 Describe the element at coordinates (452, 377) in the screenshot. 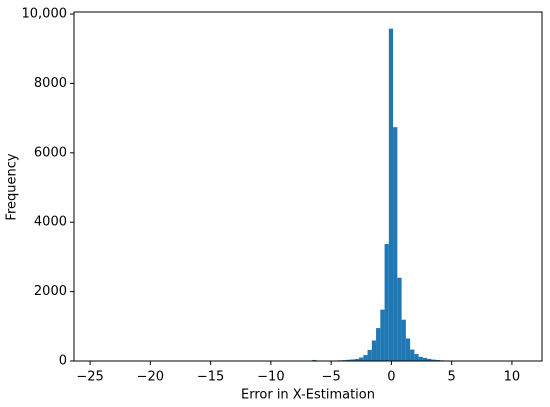

I see `x-tick-label: 5` at that location.